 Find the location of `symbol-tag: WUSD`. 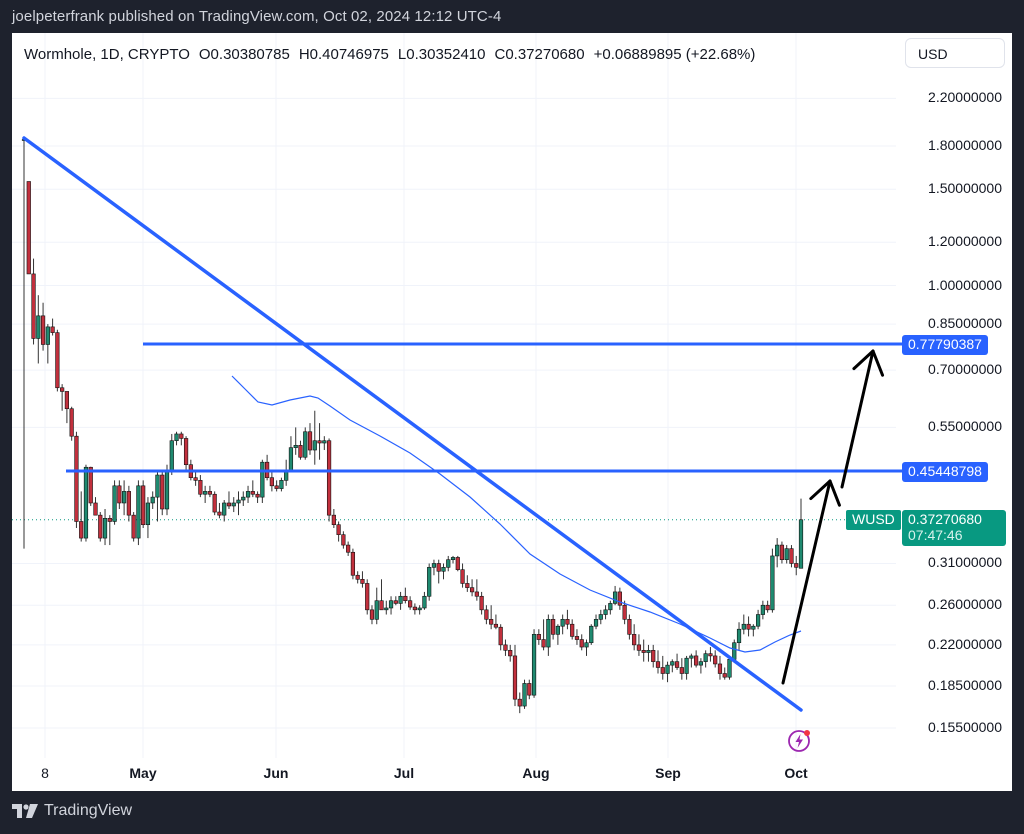

symbol-tag: WUSD is located at coordinates (873, 520).